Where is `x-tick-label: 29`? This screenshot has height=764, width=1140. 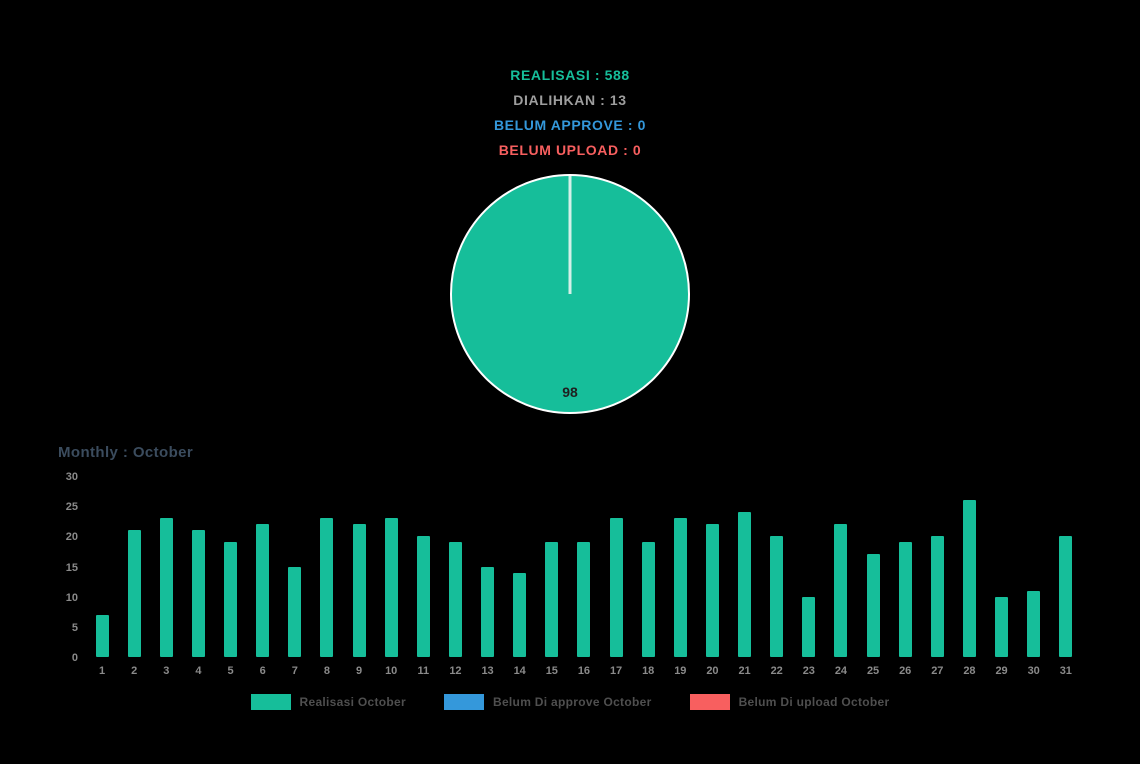 x-tick-label: 29 is located at coordinates (1001, 671).